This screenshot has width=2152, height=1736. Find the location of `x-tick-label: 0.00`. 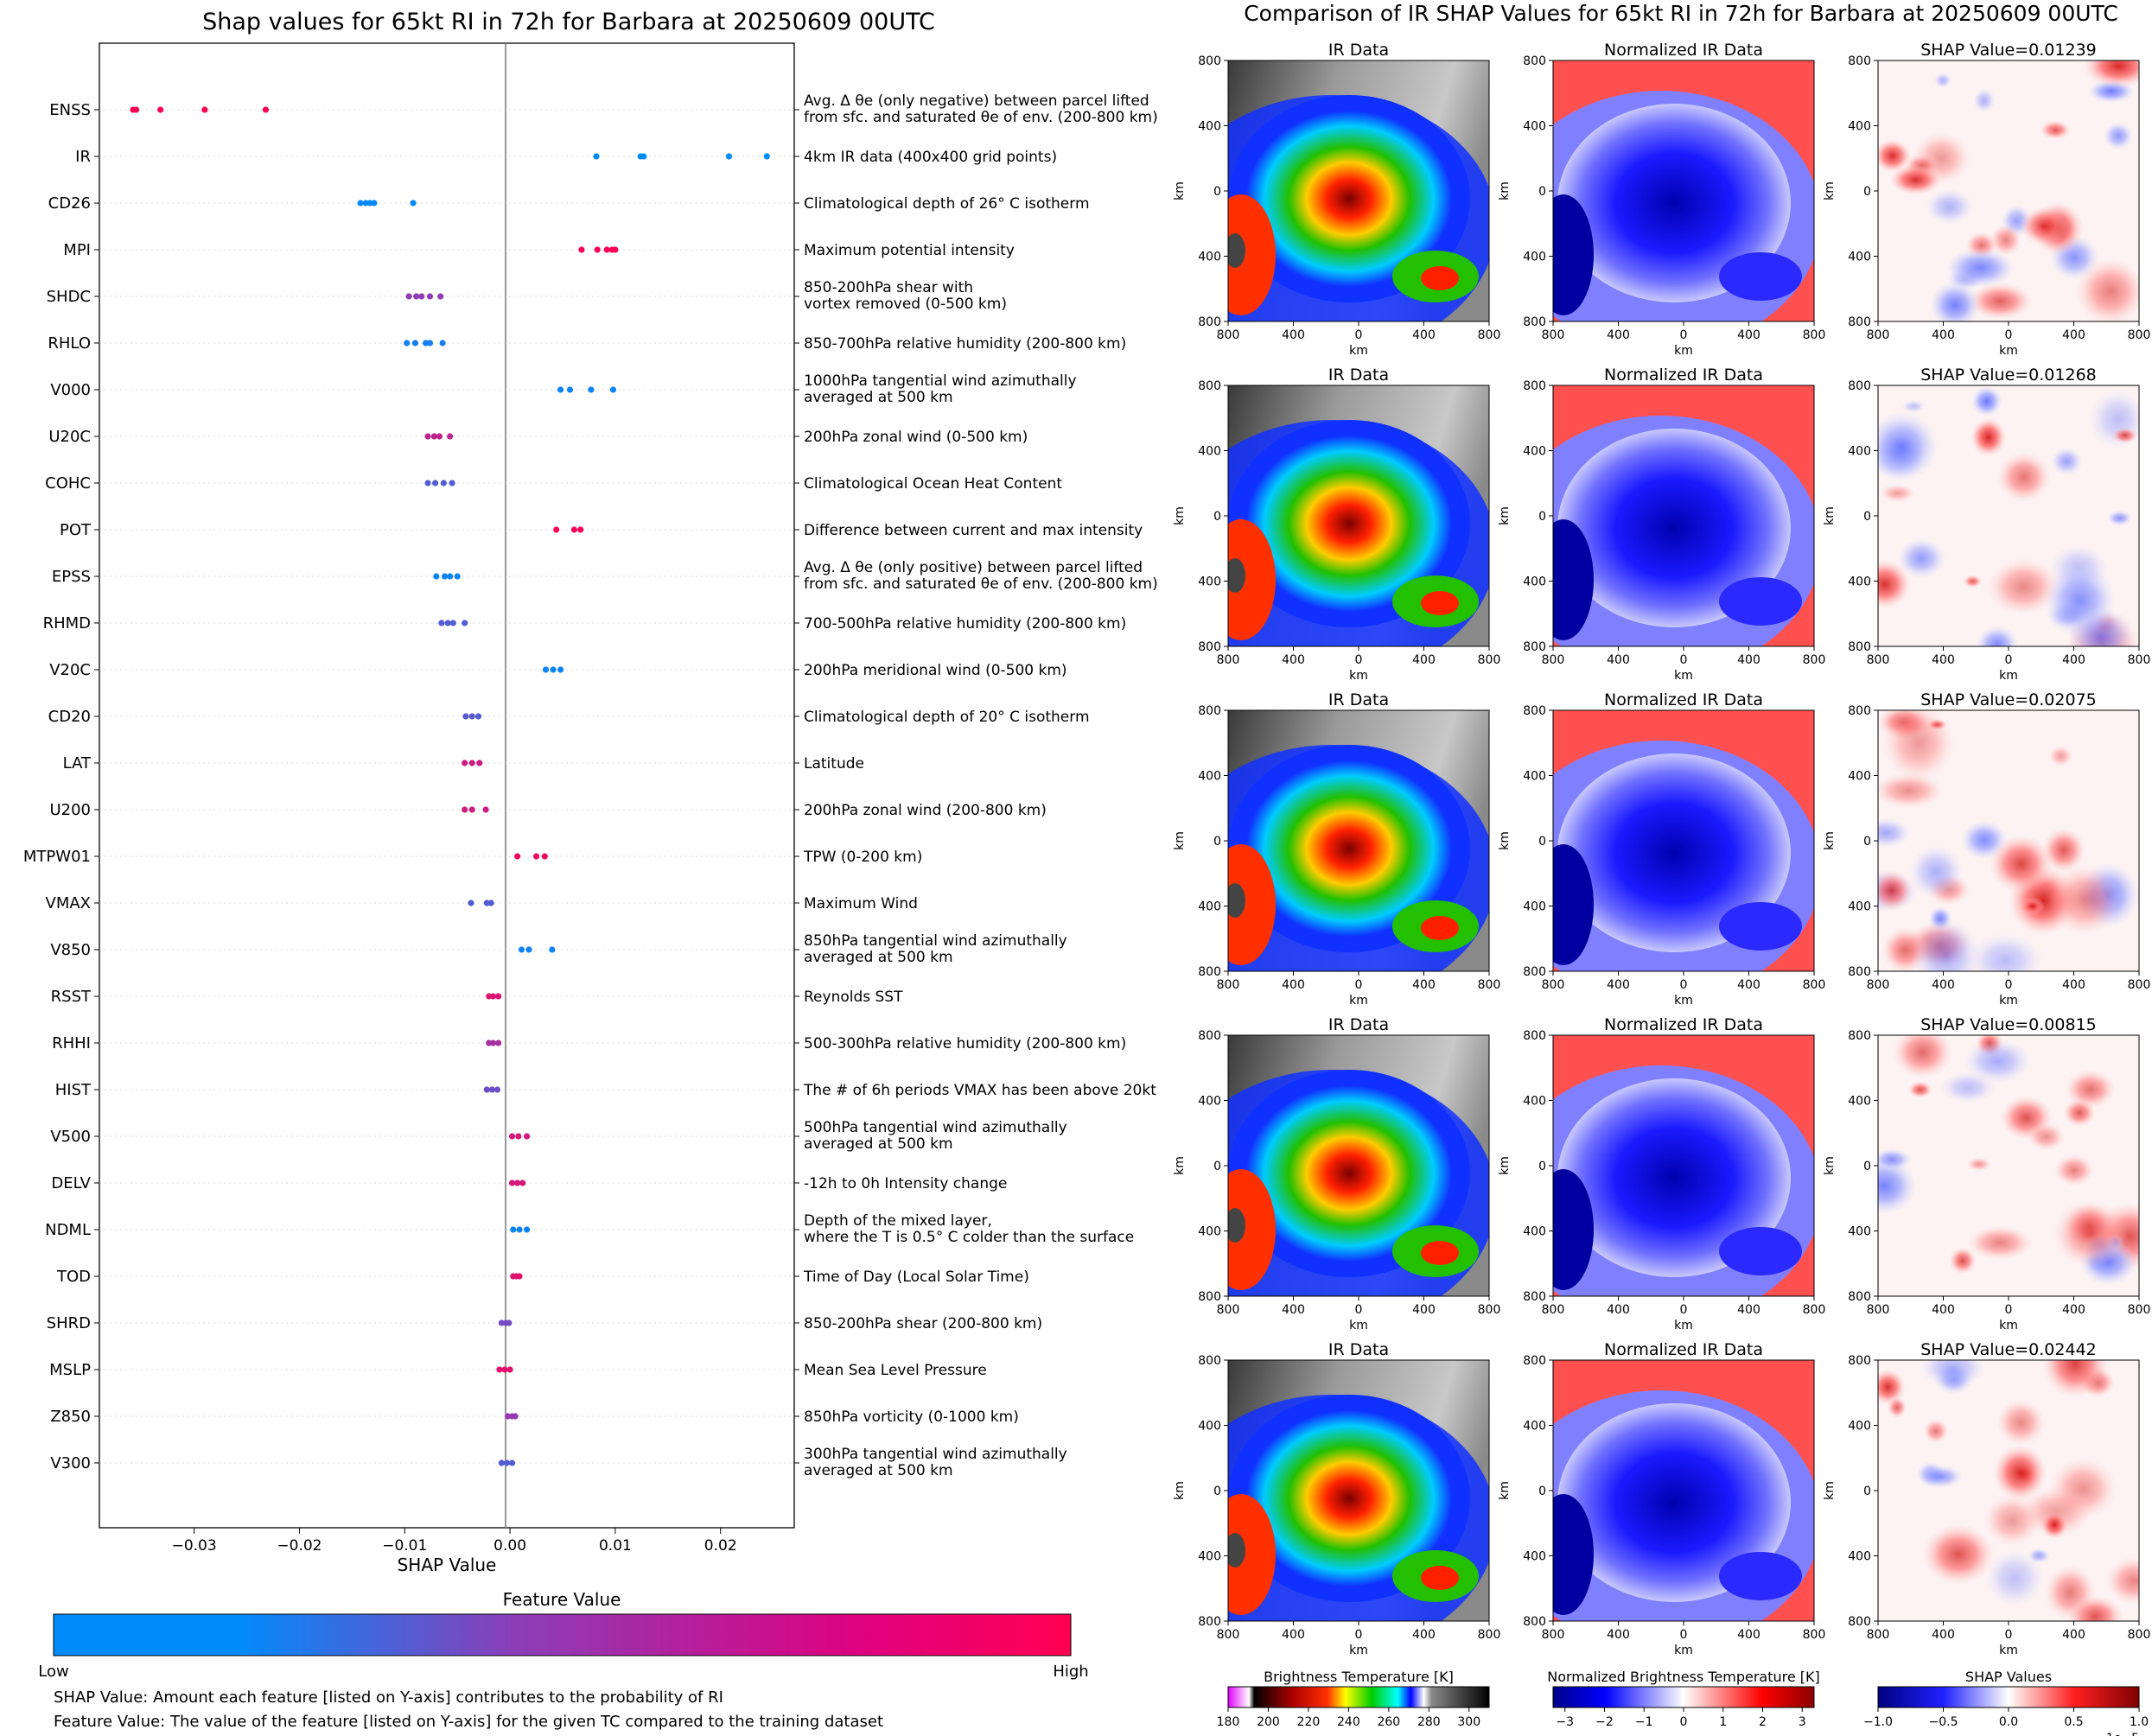

x-tick-label: 0.00 is located at coordinates (509, 1546).